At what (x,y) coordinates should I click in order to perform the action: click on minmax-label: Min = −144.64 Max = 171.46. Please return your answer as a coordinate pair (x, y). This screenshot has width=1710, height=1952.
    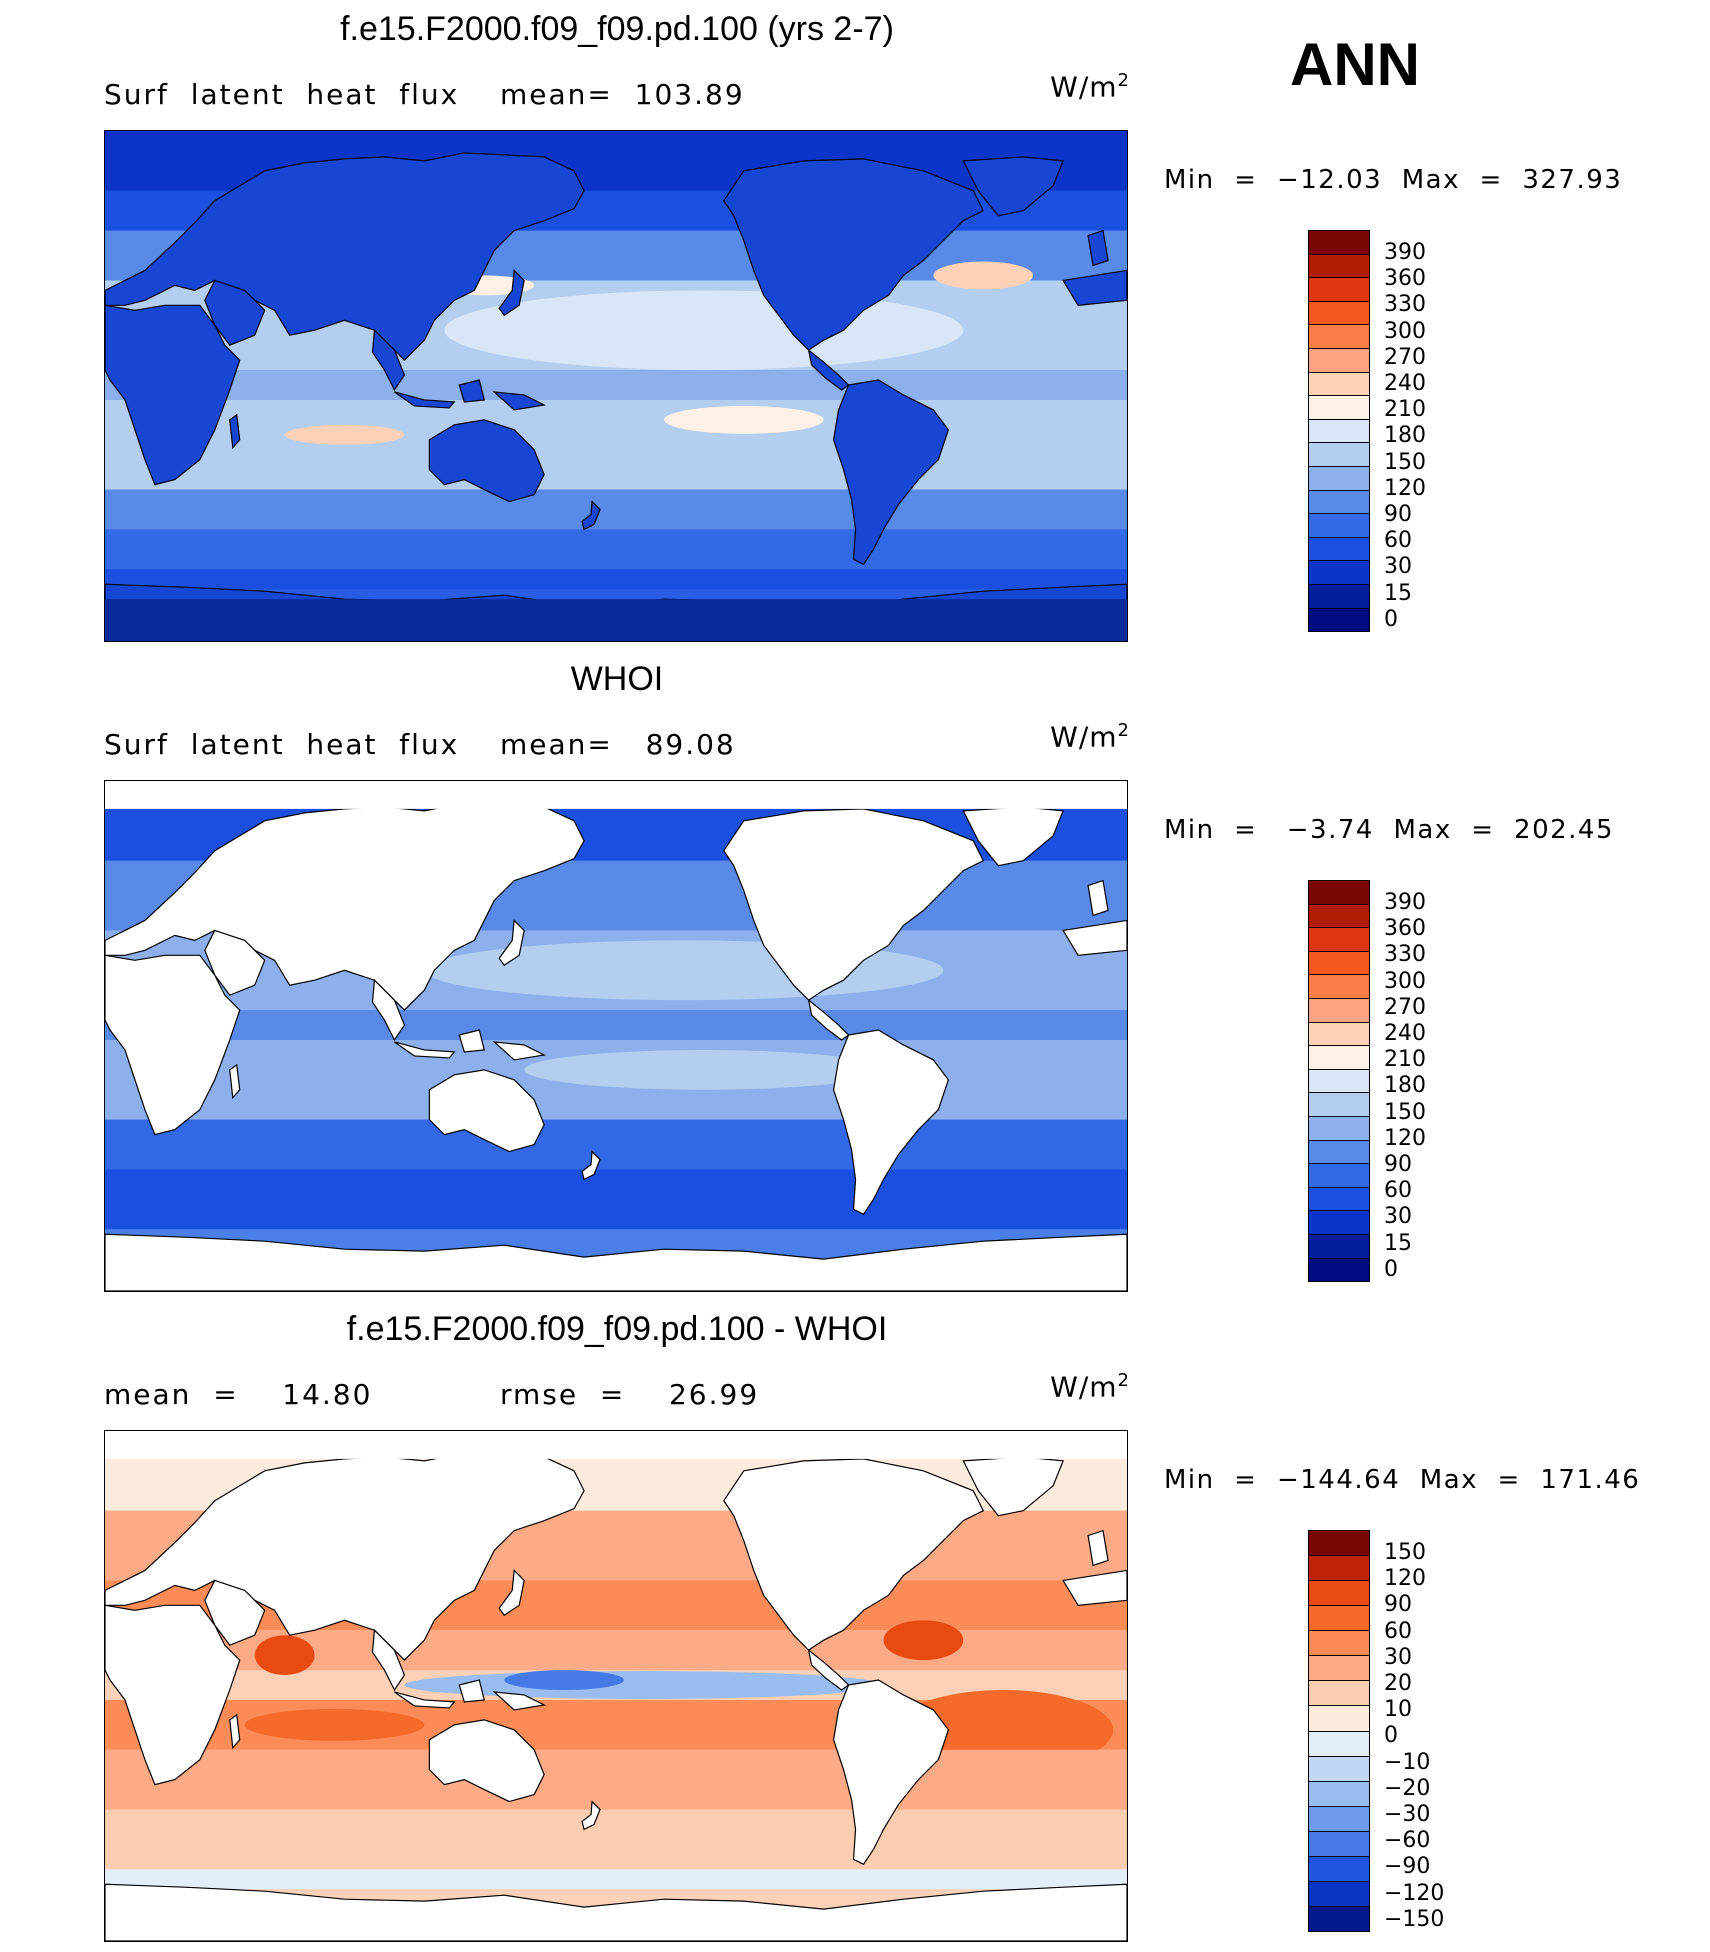
    Looking at the image, I should click on (1402, 1480).